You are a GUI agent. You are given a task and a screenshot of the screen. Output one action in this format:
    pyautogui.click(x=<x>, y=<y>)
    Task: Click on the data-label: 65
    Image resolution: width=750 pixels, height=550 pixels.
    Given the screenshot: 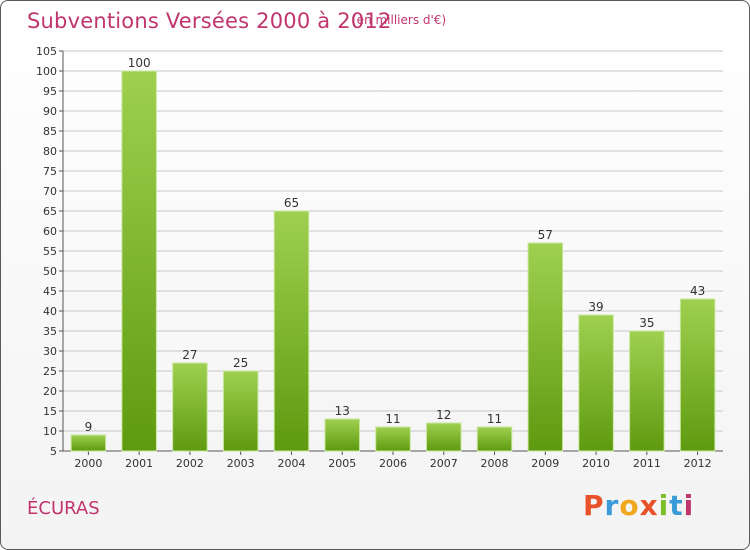 What is the action you would take?
    pyautogui.click(x=291, y=203)
    